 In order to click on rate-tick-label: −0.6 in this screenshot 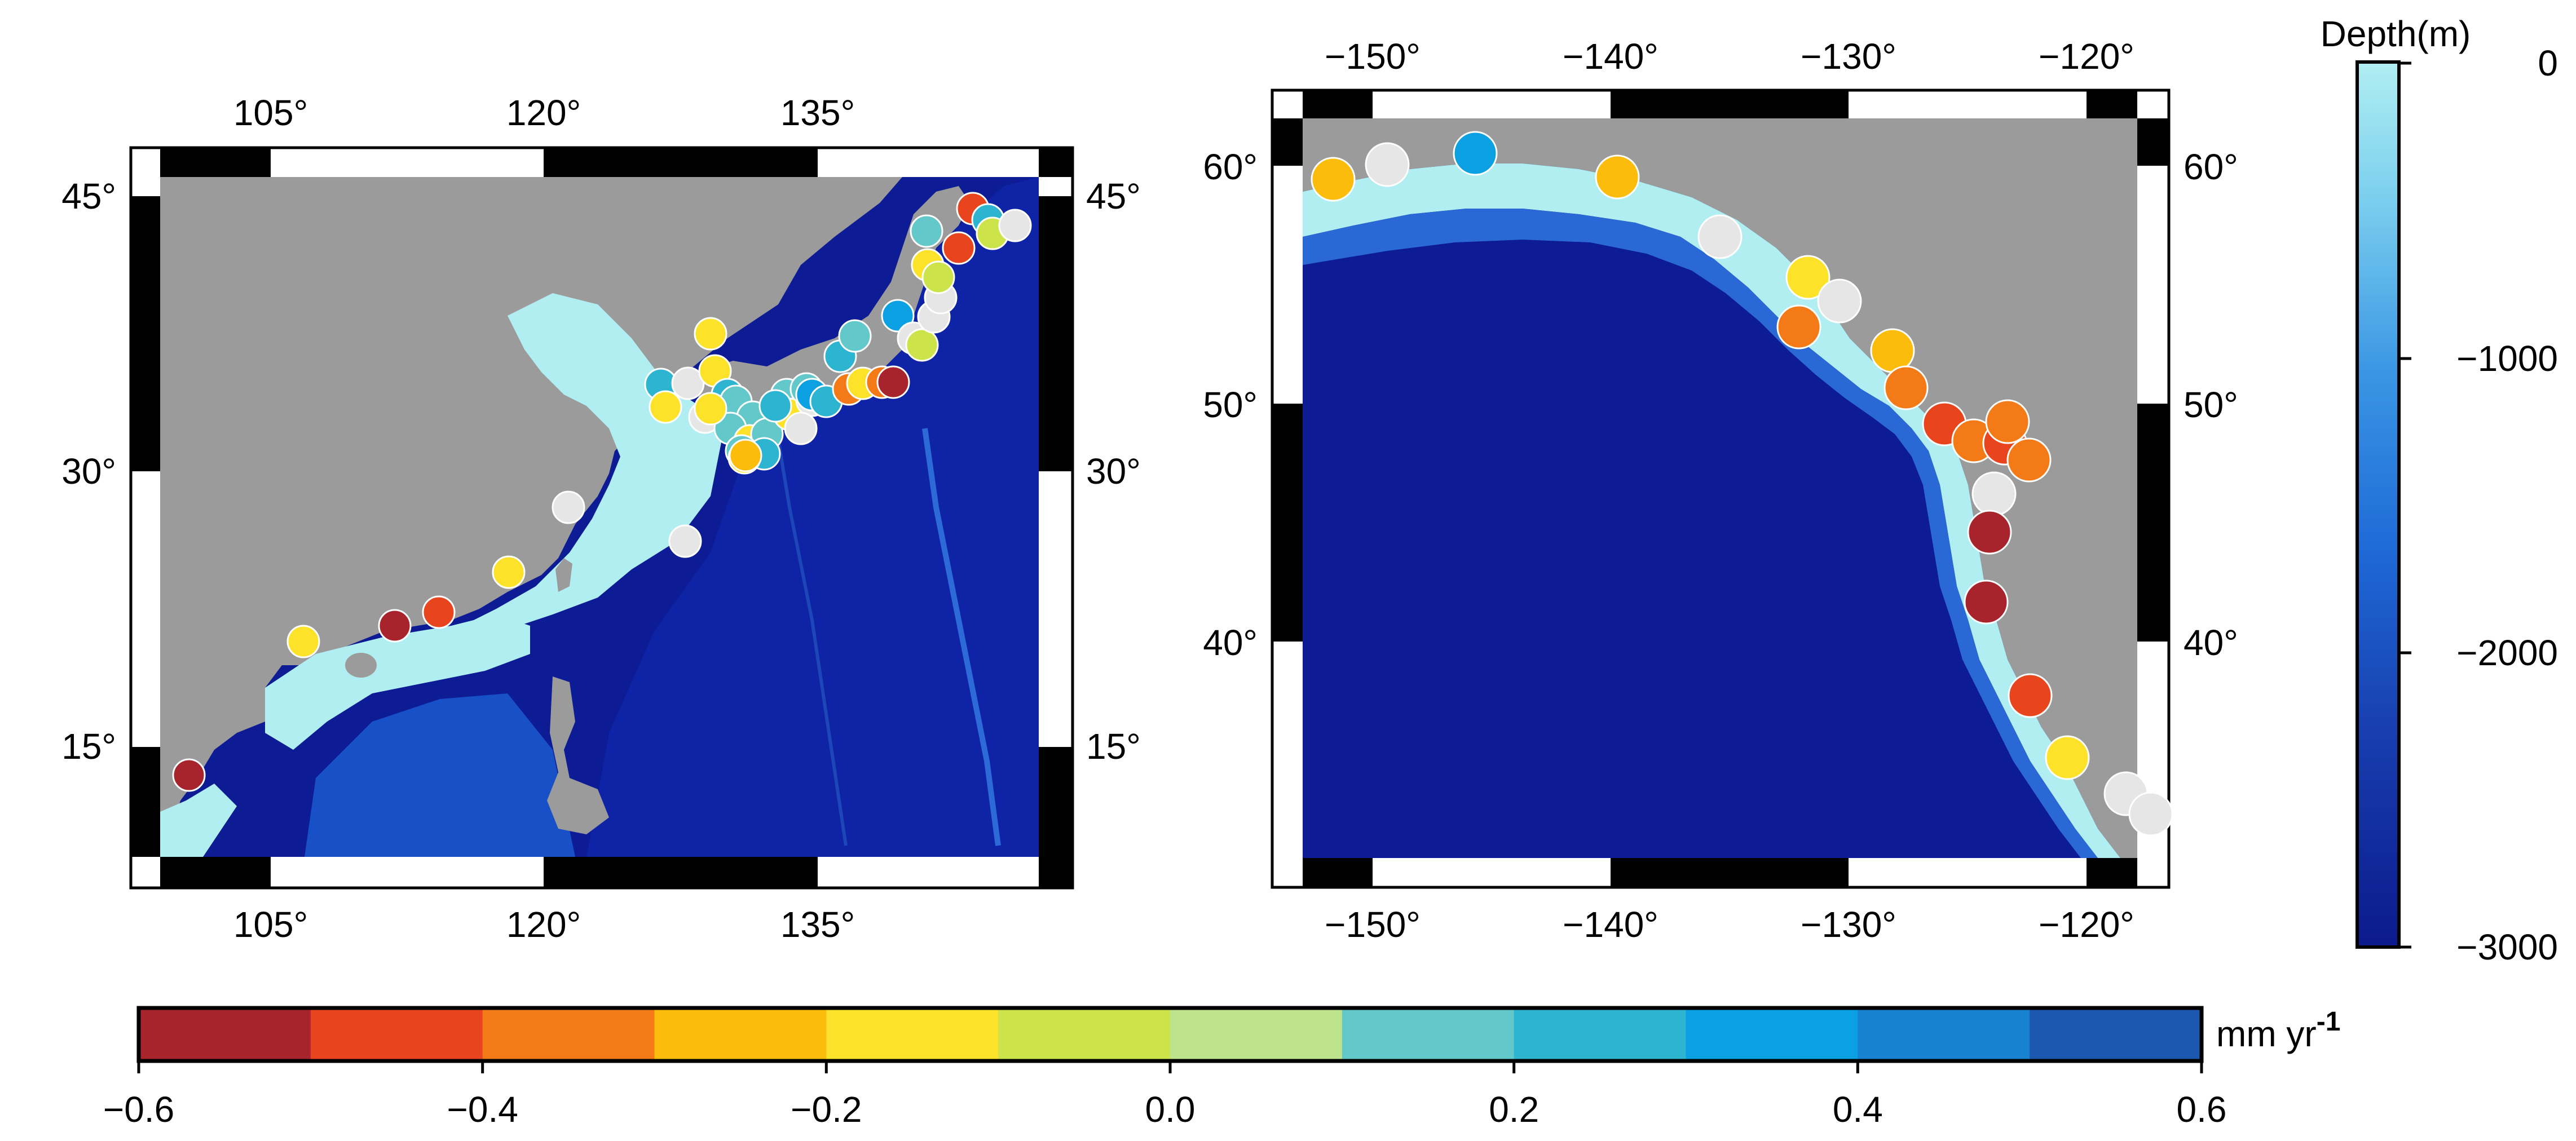, I will do `click(138, 1109)`.